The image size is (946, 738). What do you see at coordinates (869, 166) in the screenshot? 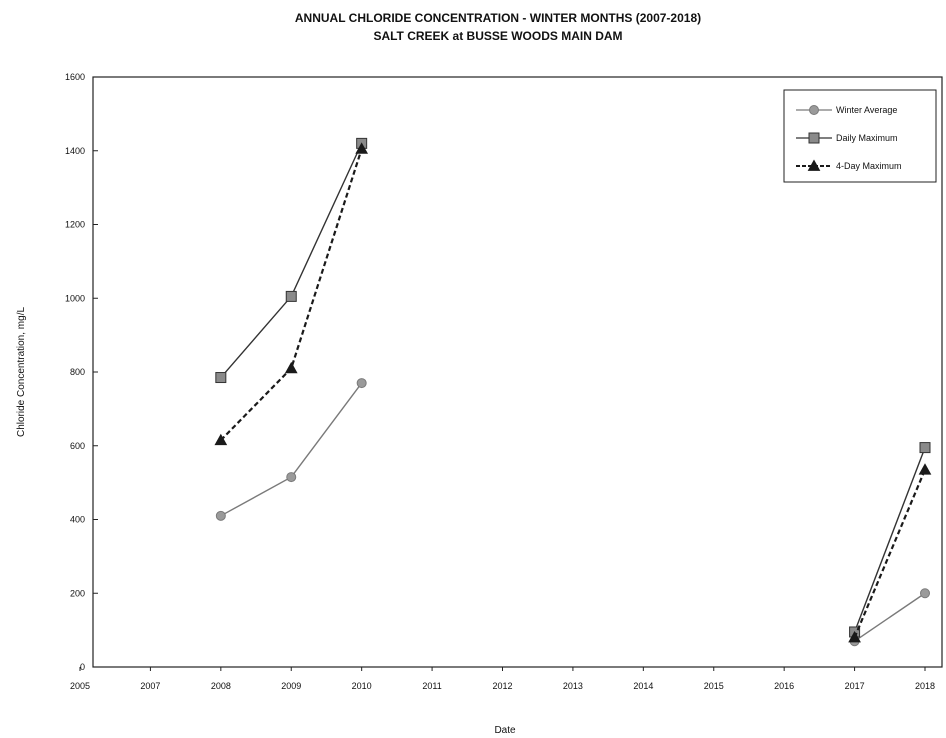
I see `legend-label: 4-Day Maximum` at bounding box center [869, 166].